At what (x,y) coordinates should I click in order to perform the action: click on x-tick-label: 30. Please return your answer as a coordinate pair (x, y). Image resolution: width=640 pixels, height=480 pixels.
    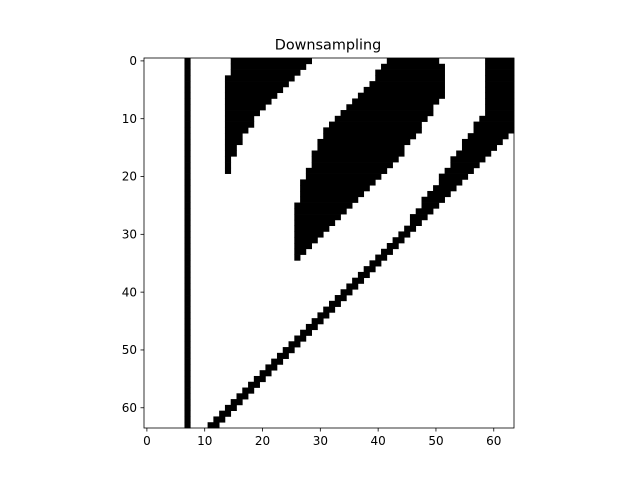
    Looking at the image, I should click on (320, 441).